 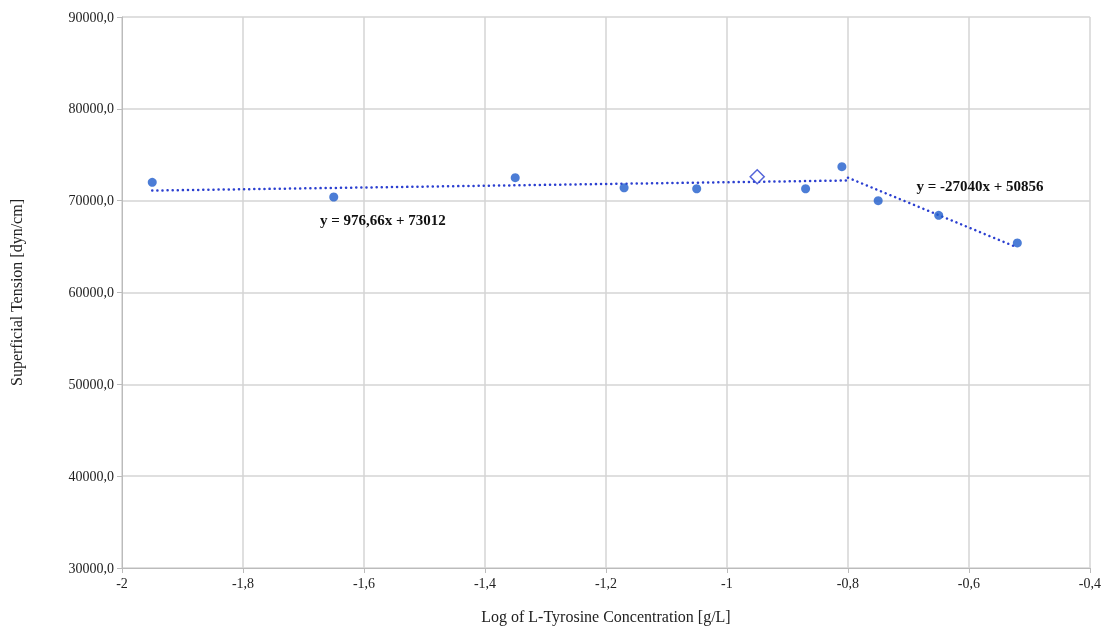 I want to click on x-tick-label: -1,2, so click(x=606, y=583).